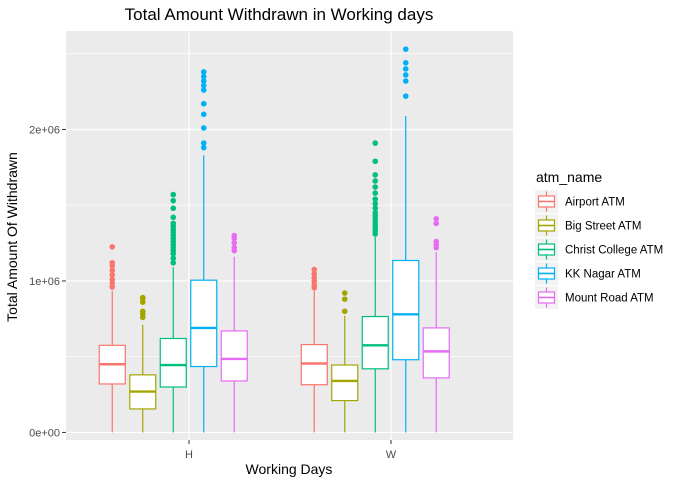 The width and height of the screenshot is (683, 484). What do you see at coordinates (12, 237) in the screenshot?
I see `y-axis-title: Total Amount Of Withdrawn` at bounding box center [12, 237].